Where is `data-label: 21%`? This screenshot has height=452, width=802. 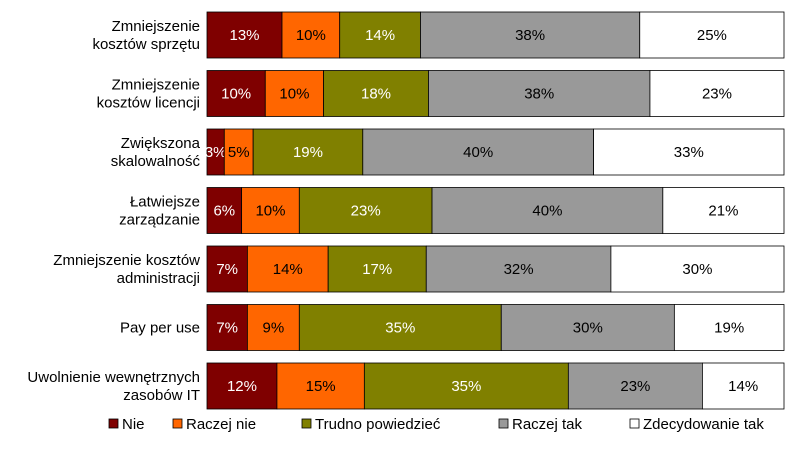
data-label: 21% is located at coordinates (723, 211).